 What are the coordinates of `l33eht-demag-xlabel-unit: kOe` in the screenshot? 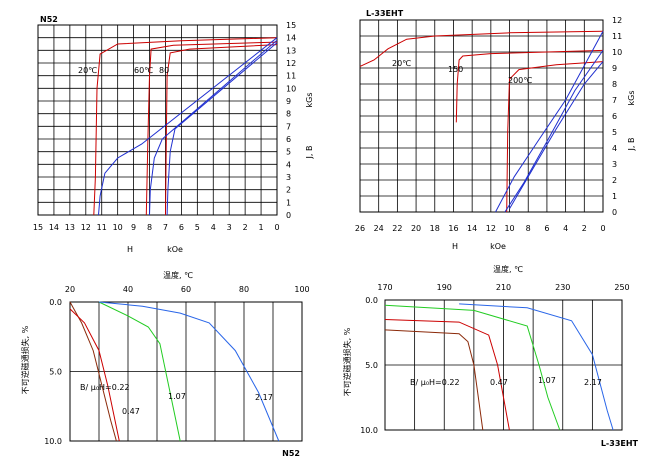 It's located at (498, 246).